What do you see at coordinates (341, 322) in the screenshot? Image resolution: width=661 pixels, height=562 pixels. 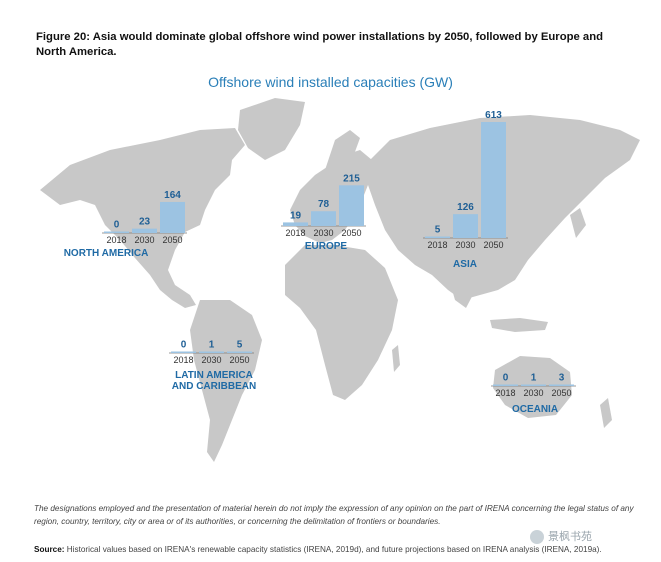 I see `map-africa` at bounding box center [341, 322].